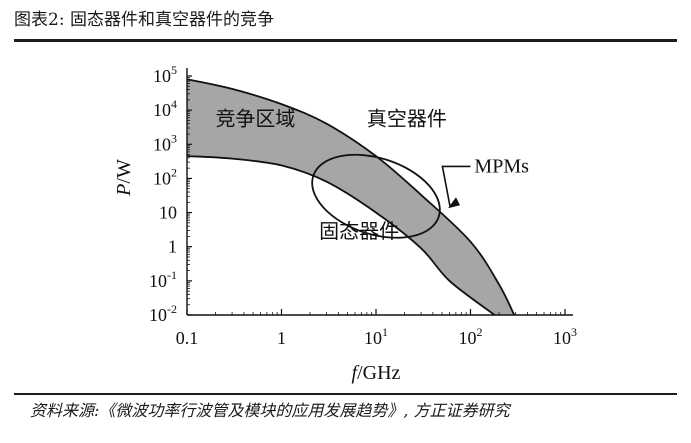 Image resolution: width=691 pixels, height=443 pixels. I want to click on y-tick-exponent: 3, so click(174, 138).